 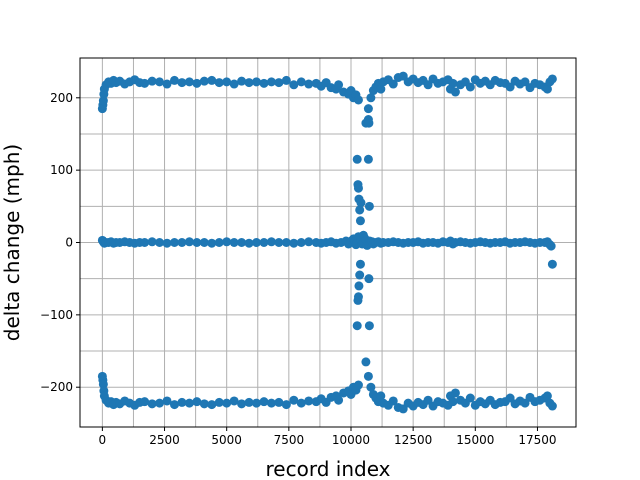 What do you see at coordinates (226, 440) in the screenshot?
I see `x-tick-label: 5000` at bounding box center [226, 440].